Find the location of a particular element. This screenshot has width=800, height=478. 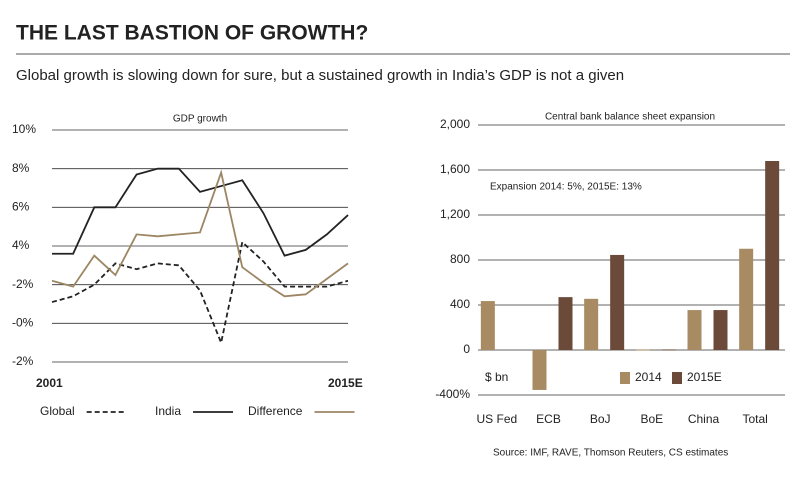

y-tick-label: 400 is located at coordinates (460, 304).